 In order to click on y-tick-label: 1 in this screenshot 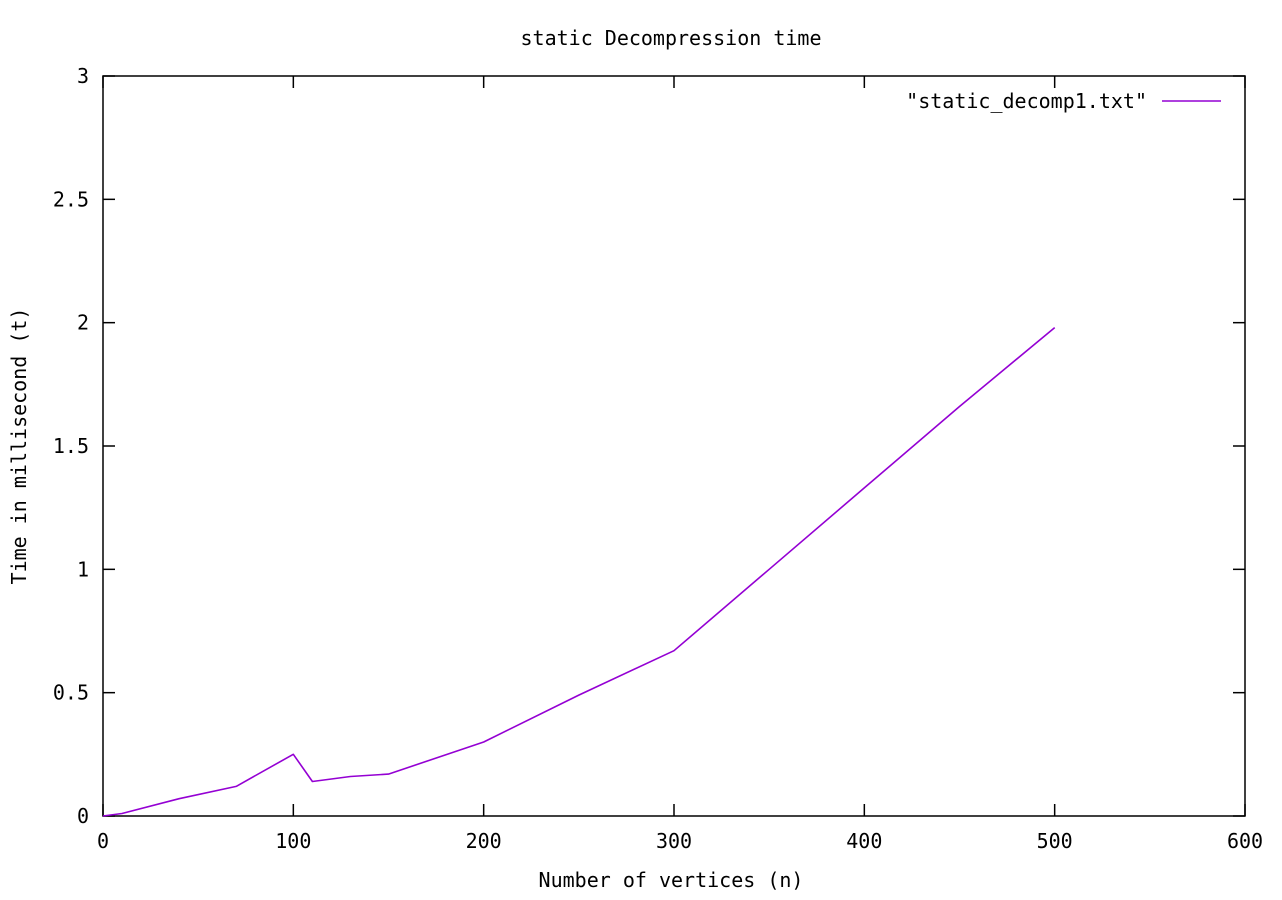, I will do `click(83, 569)`.